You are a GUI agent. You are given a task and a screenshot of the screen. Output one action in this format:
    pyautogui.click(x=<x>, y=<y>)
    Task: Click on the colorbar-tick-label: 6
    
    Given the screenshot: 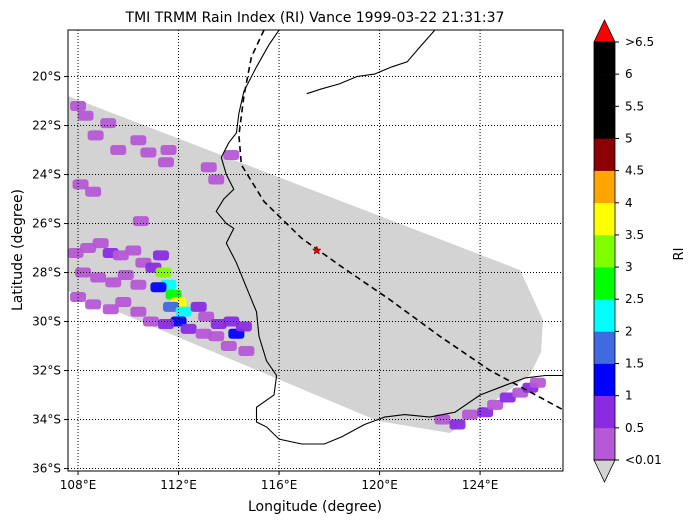 What is the action you would take?
    pyautogui.click(x=629, y=74)
    